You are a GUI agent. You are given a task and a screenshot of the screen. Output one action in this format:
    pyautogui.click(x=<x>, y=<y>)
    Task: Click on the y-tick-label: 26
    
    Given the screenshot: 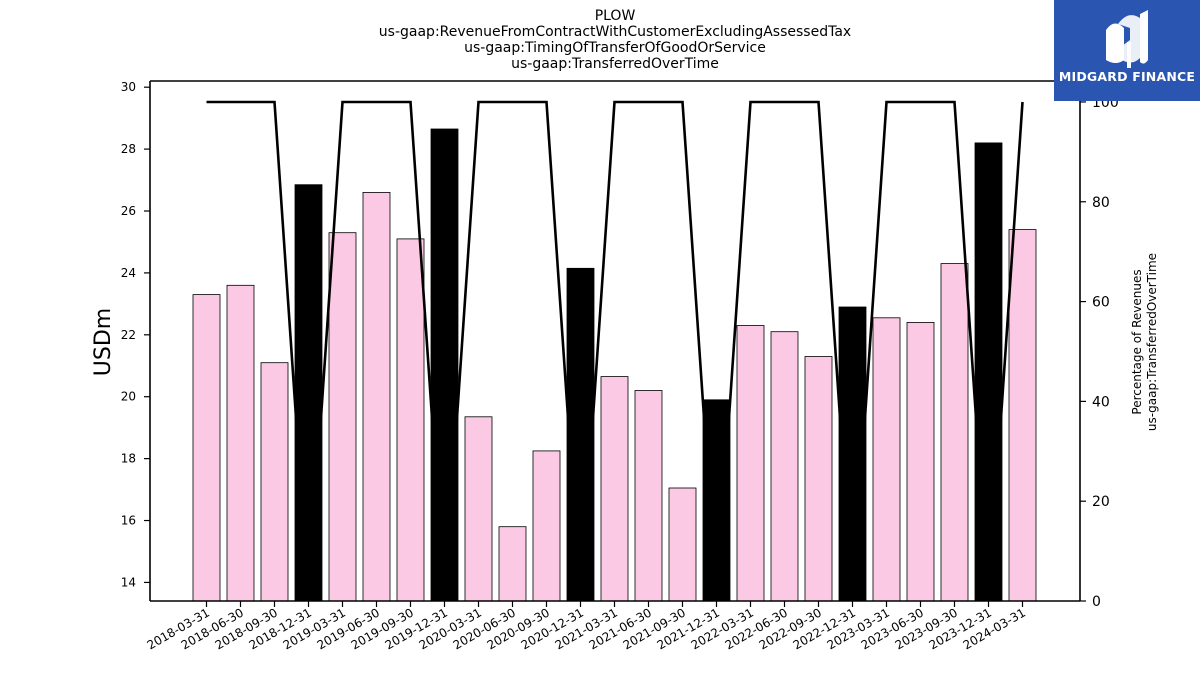 What is the action you would take?
    pyautogui.click(x=128, y=211)
    